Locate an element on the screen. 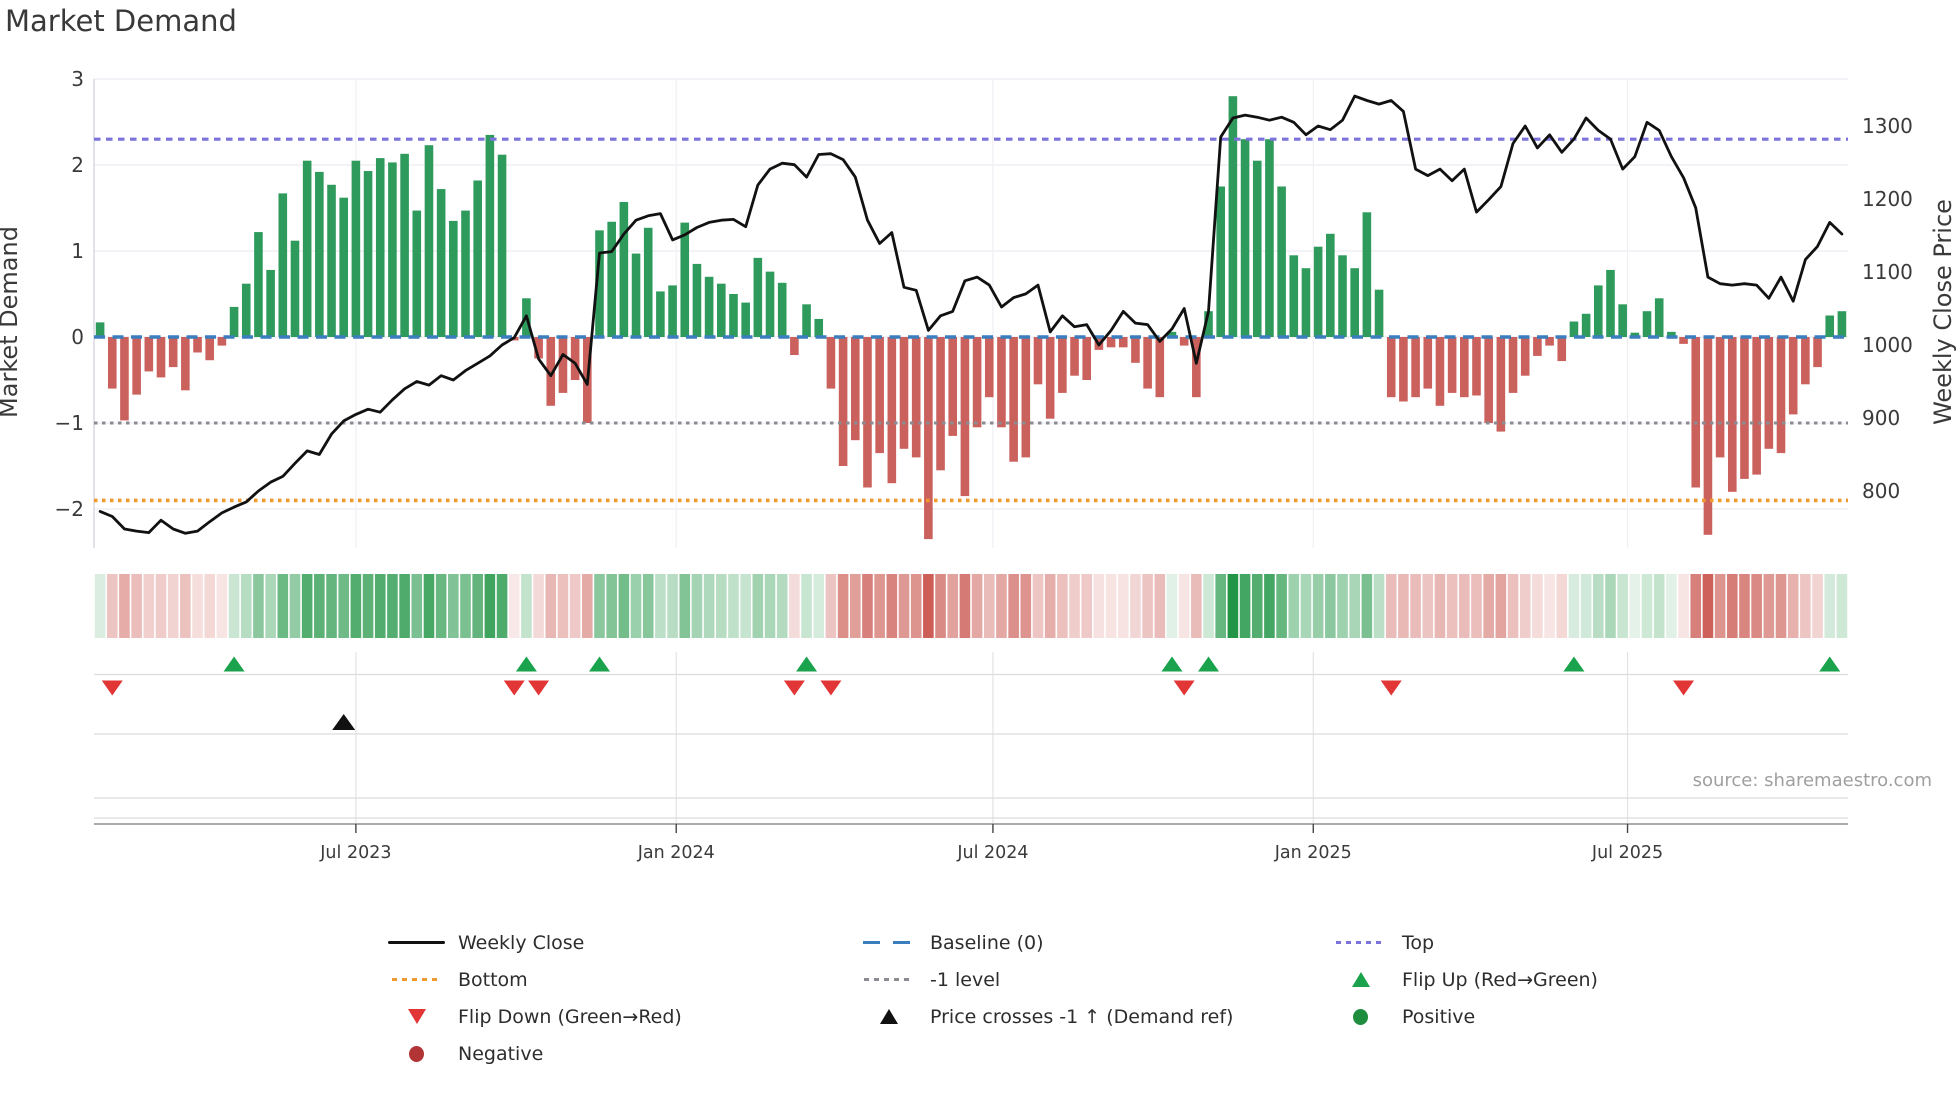 This screenshot has width=1960, height=1102. y-left-tick-label: 1 is located at coordinates (77, 251).